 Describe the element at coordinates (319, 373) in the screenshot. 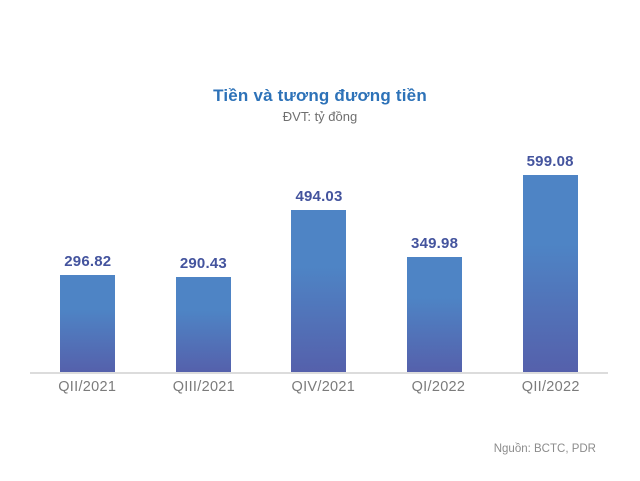

I see `x-axis-line` at that location.